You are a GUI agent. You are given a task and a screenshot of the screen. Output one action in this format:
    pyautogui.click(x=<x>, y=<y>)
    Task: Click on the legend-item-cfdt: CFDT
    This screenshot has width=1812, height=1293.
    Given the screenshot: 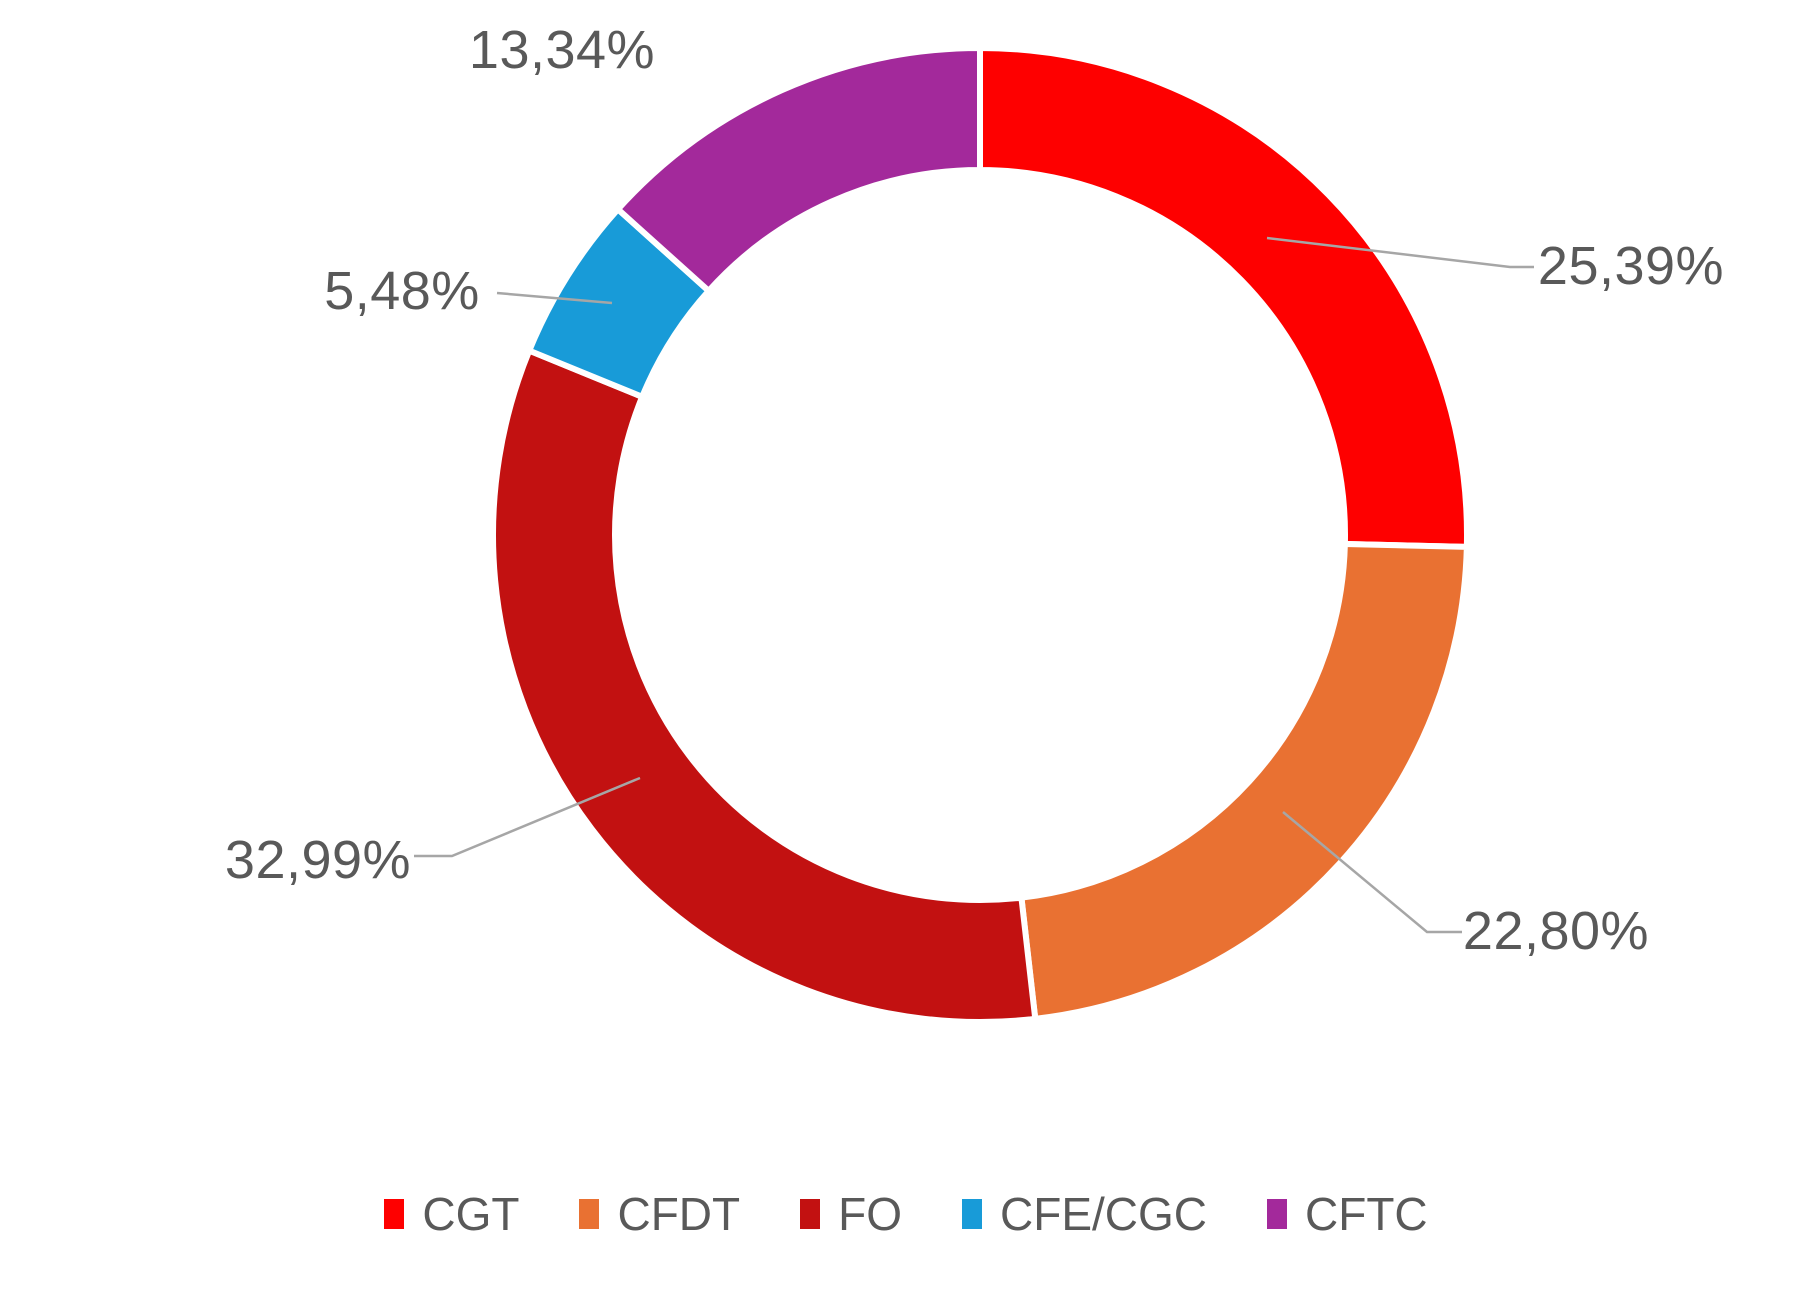 What is the action you would take?
    pyautogui.click(x=659, y=1214)
    